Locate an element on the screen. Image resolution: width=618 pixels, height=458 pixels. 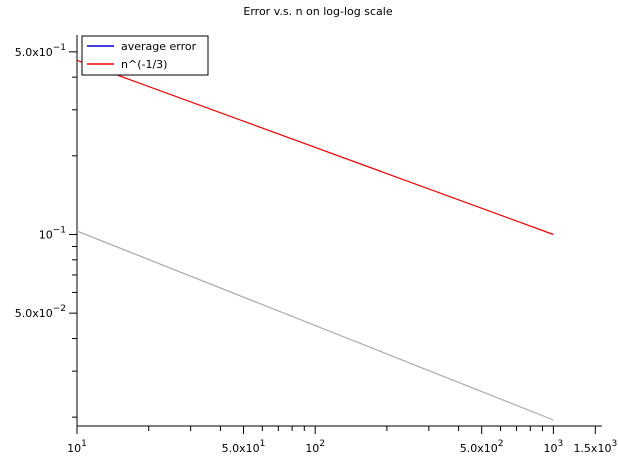
legend: average error n^(-1/3) is located at coordinates (145, 55).